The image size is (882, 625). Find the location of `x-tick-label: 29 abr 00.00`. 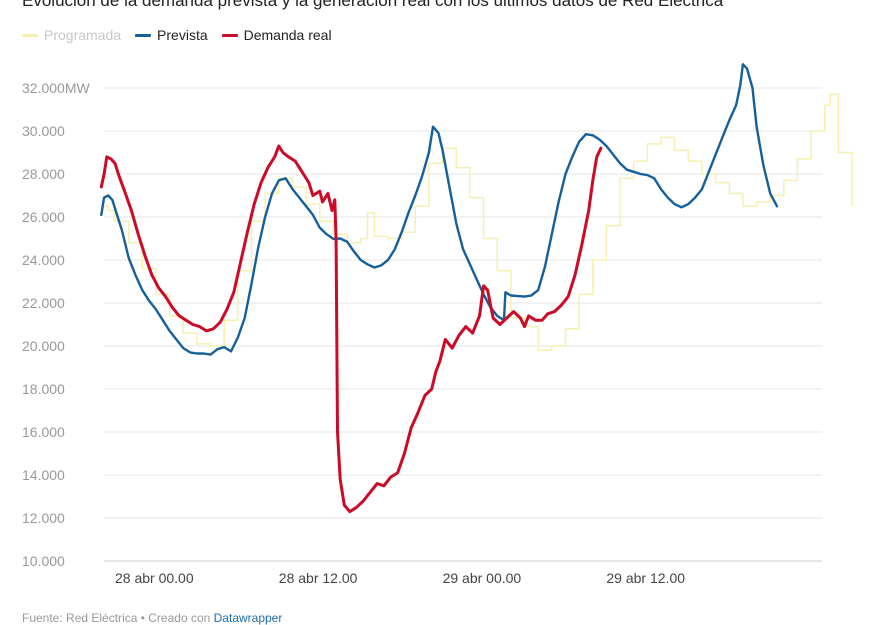

x-tick-label: 29 abr 00.00 is located at coordinates (482, 578).